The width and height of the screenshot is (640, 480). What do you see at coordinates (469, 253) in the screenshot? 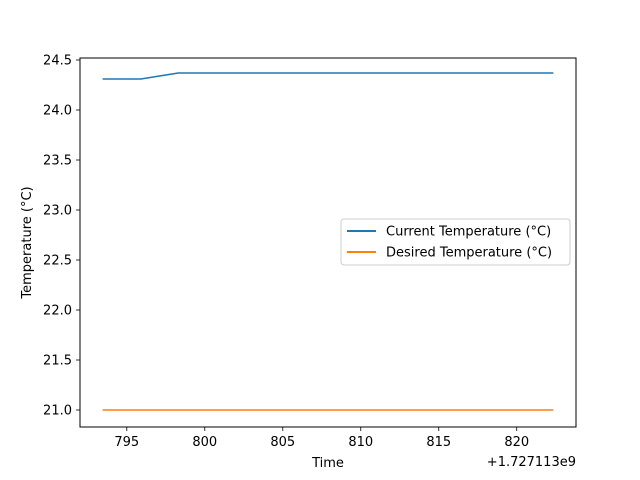
I see `legend-label-desired-temperature: Desired Temperature (°C)` at bounding box center [469, 253].